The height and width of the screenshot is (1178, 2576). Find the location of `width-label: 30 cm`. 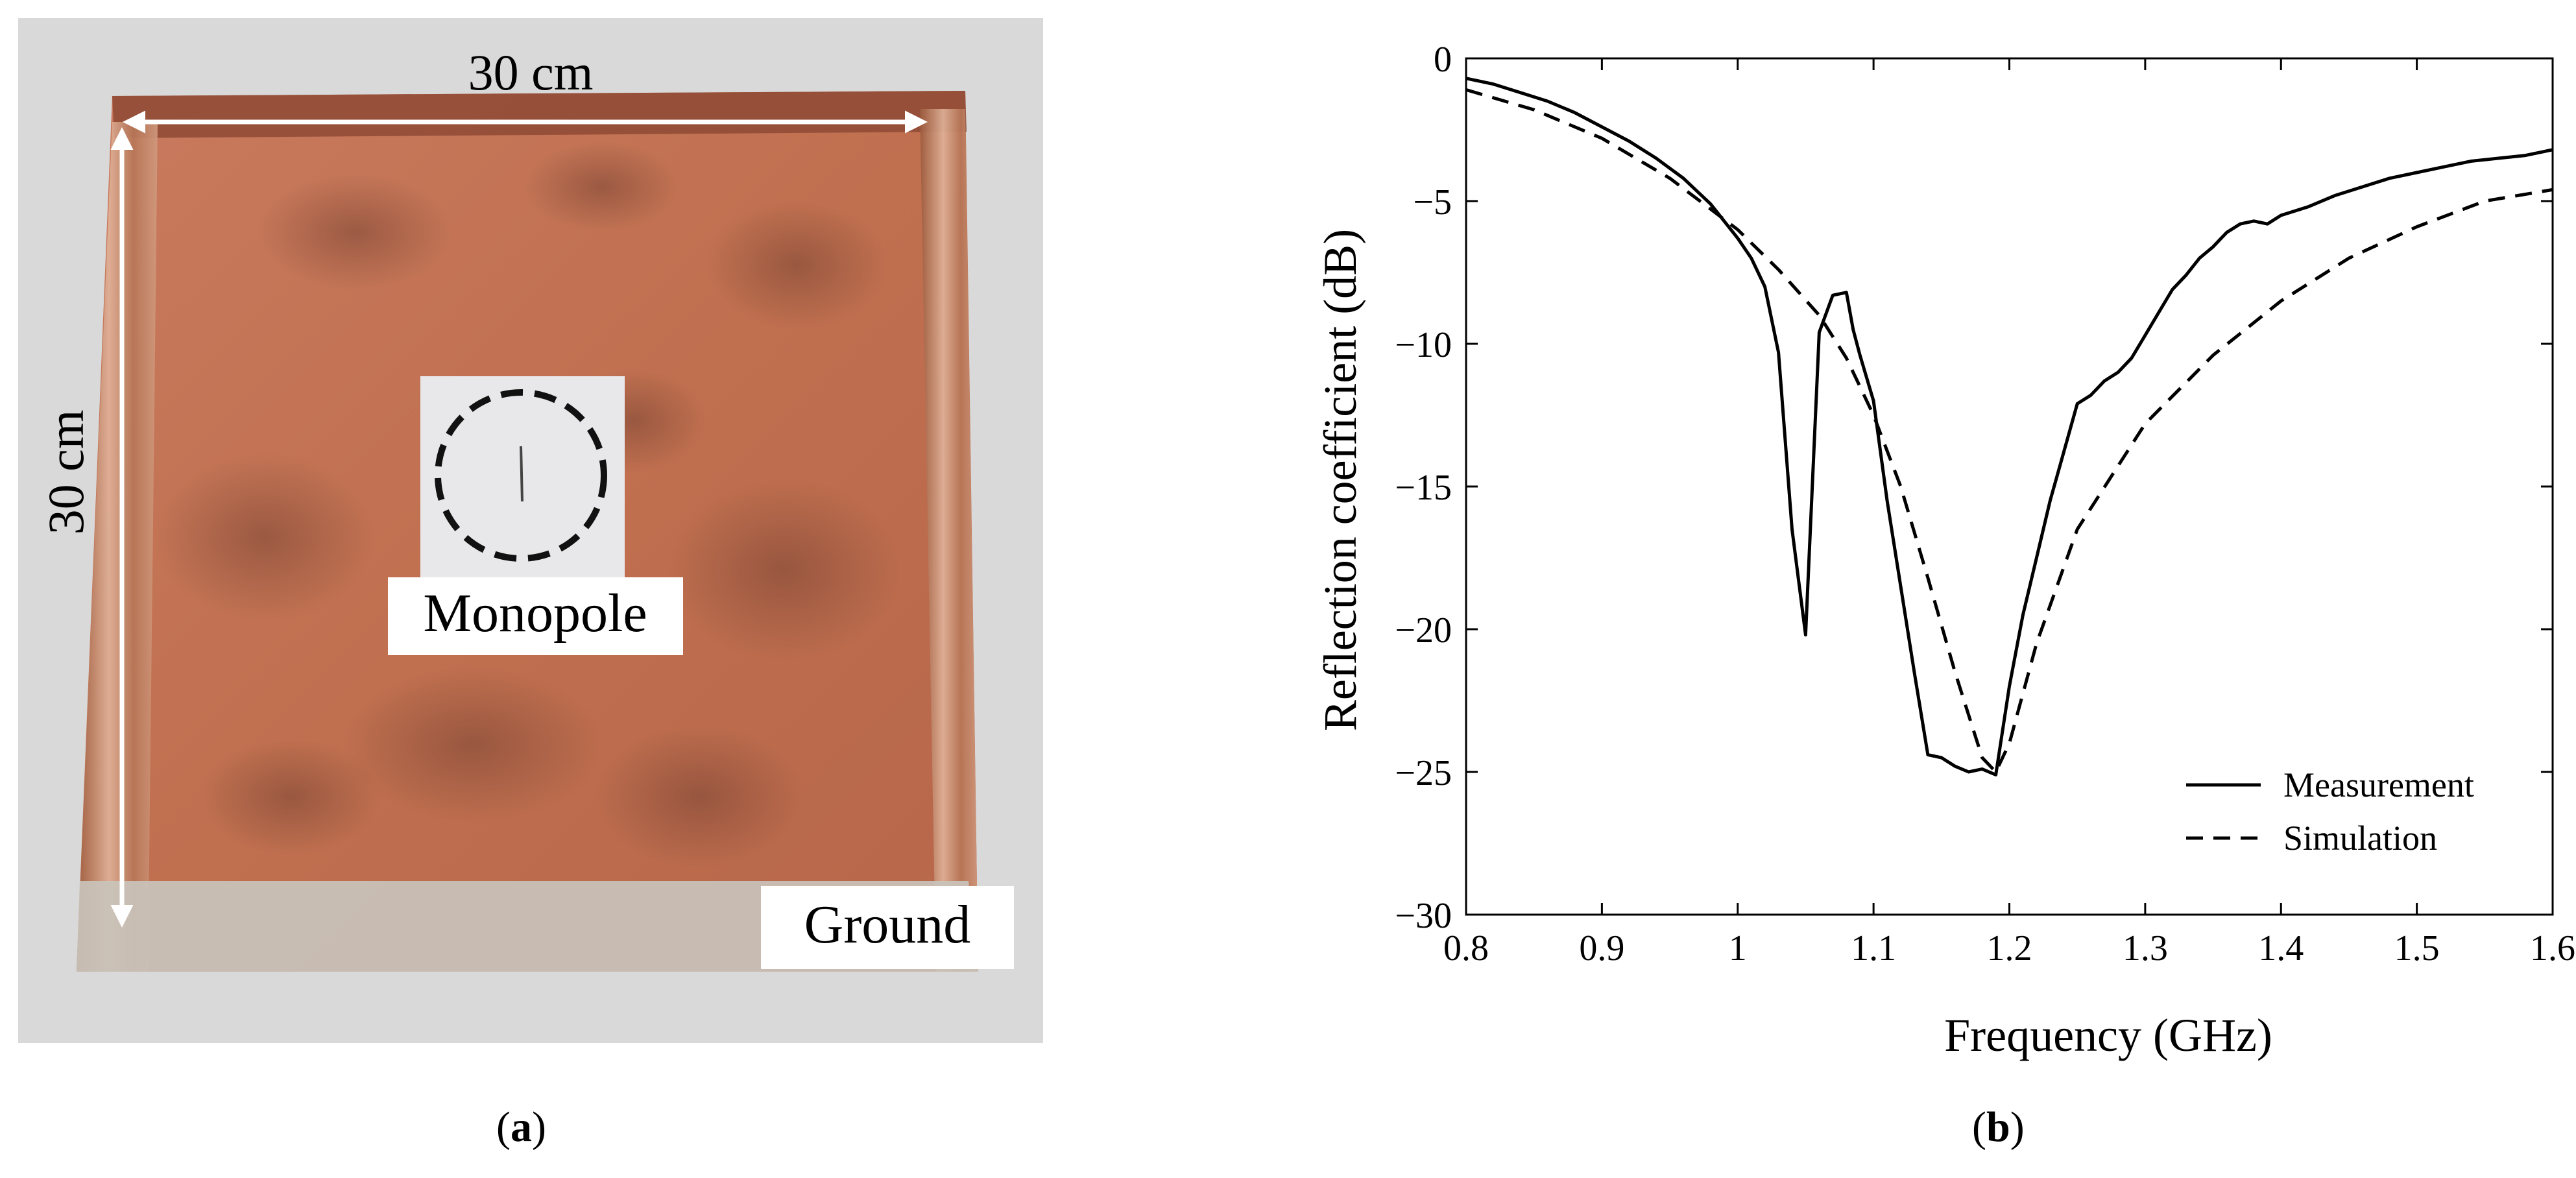

width-label: 30 cm is located at coordinates (531, 72).